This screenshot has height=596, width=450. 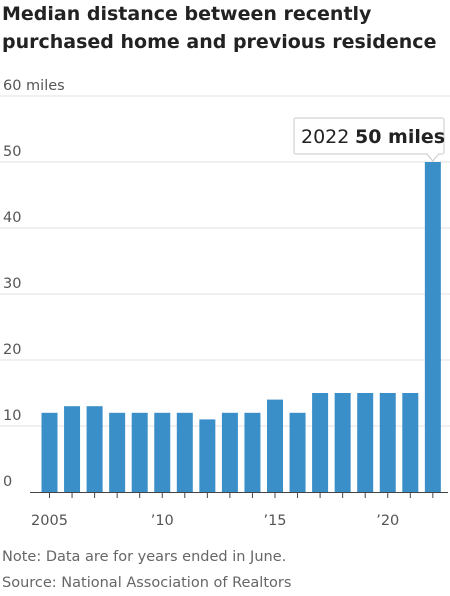 I want to click on x-tick-label: ’20, so click(x=387, y=521).